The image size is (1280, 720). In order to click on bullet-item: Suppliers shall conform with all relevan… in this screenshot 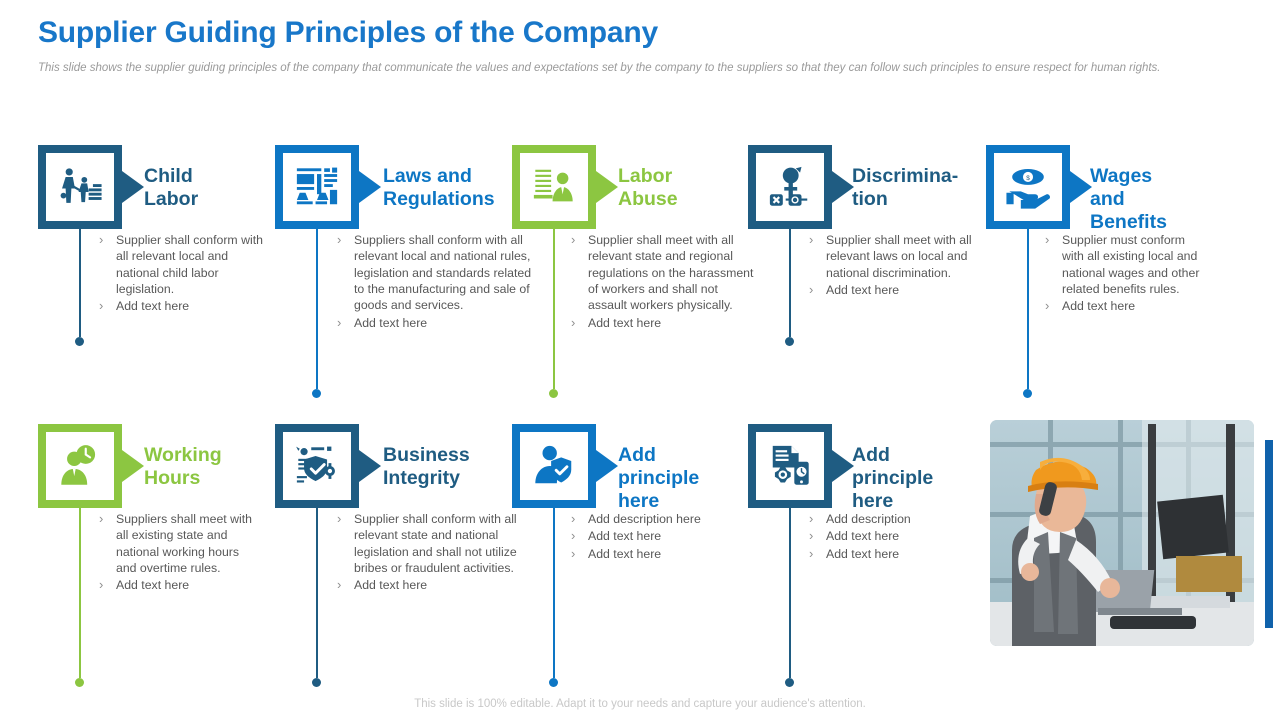, I will do `click(434, 272)`.